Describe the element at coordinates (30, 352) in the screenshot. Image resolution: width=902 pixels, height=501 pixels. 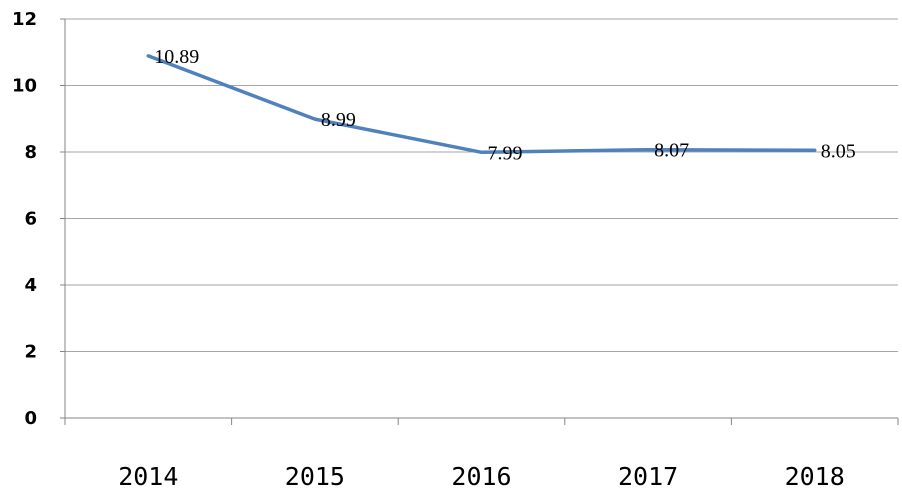
I see `y-tick-label-2: 2` at that location.